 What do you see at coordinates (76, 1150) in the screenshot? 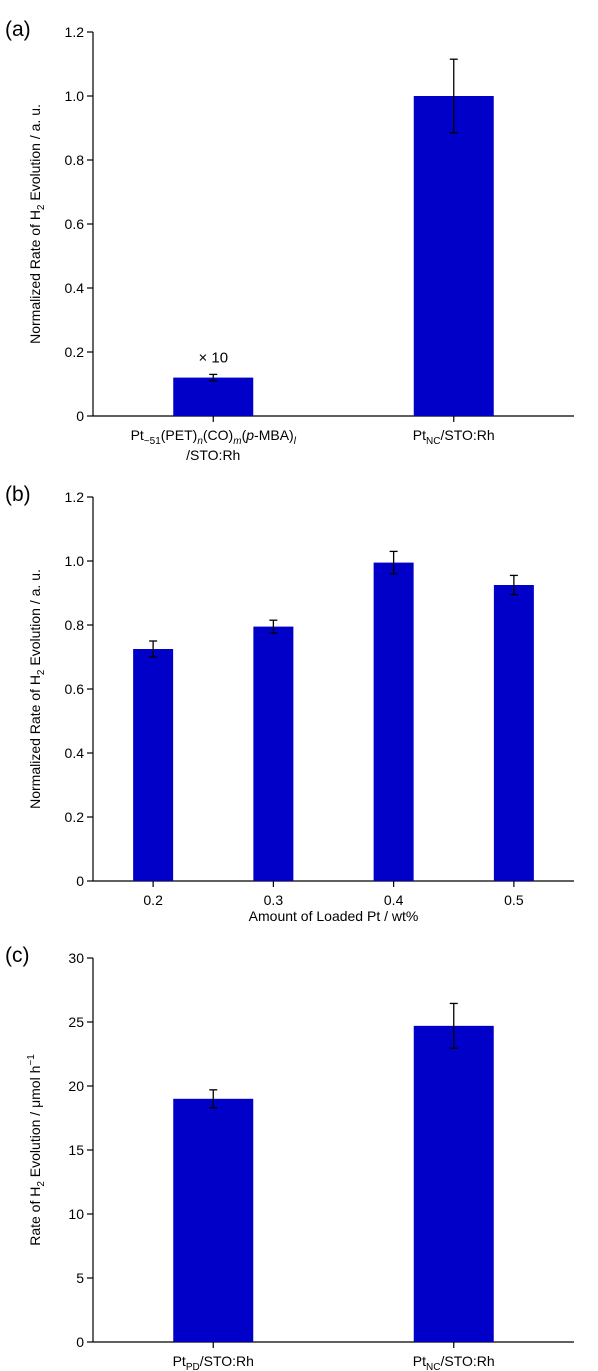
I see `y-tick-label: 15` at bounding box center [76, 1150].